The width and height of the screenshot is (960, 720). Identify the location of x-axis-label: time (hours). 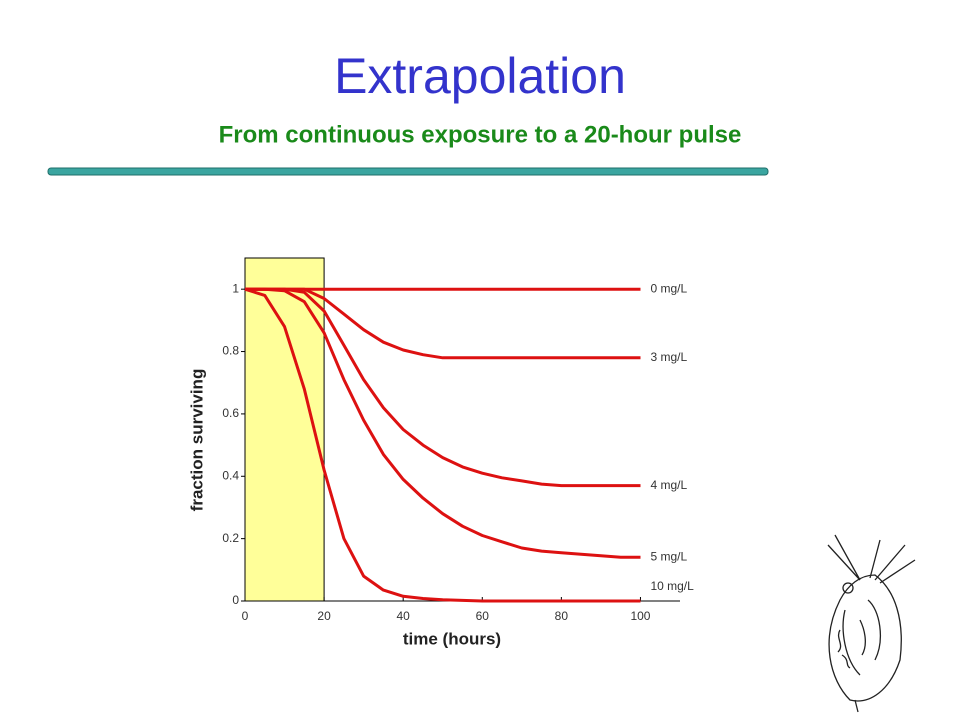
(452, 638).